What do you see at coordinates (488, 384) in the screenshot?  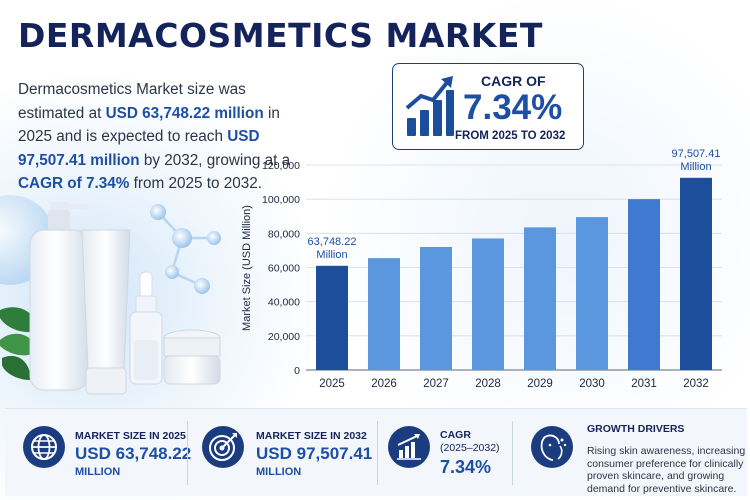 I see `x-tick-label: 2028` at bounding box center [488, 384].